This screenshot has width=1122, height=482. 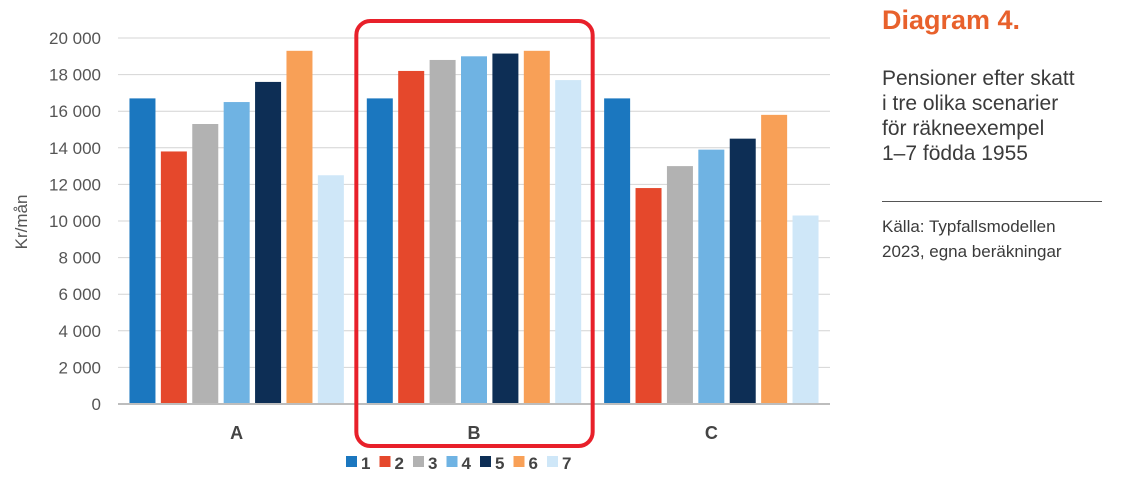 What do you see at coordinates (467, 463) in the screenshot?
I see `legend-label: 4` at bounding box center [467, 463].